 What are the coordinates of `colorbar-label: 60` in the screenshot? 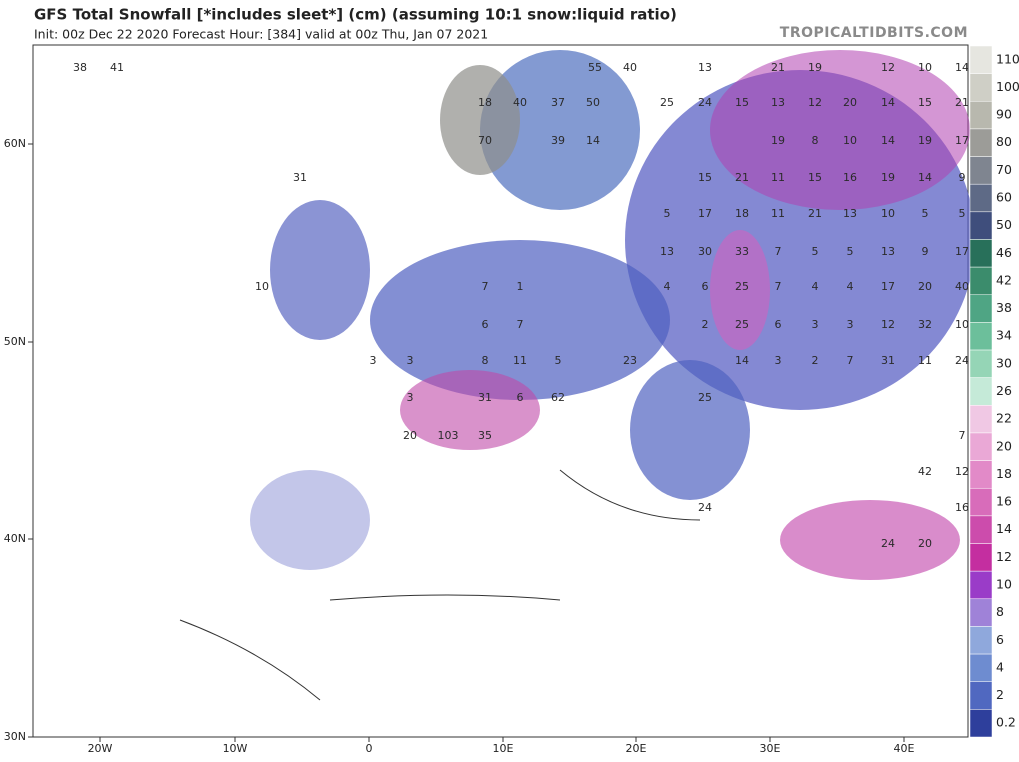 It's located at (1004, 197).